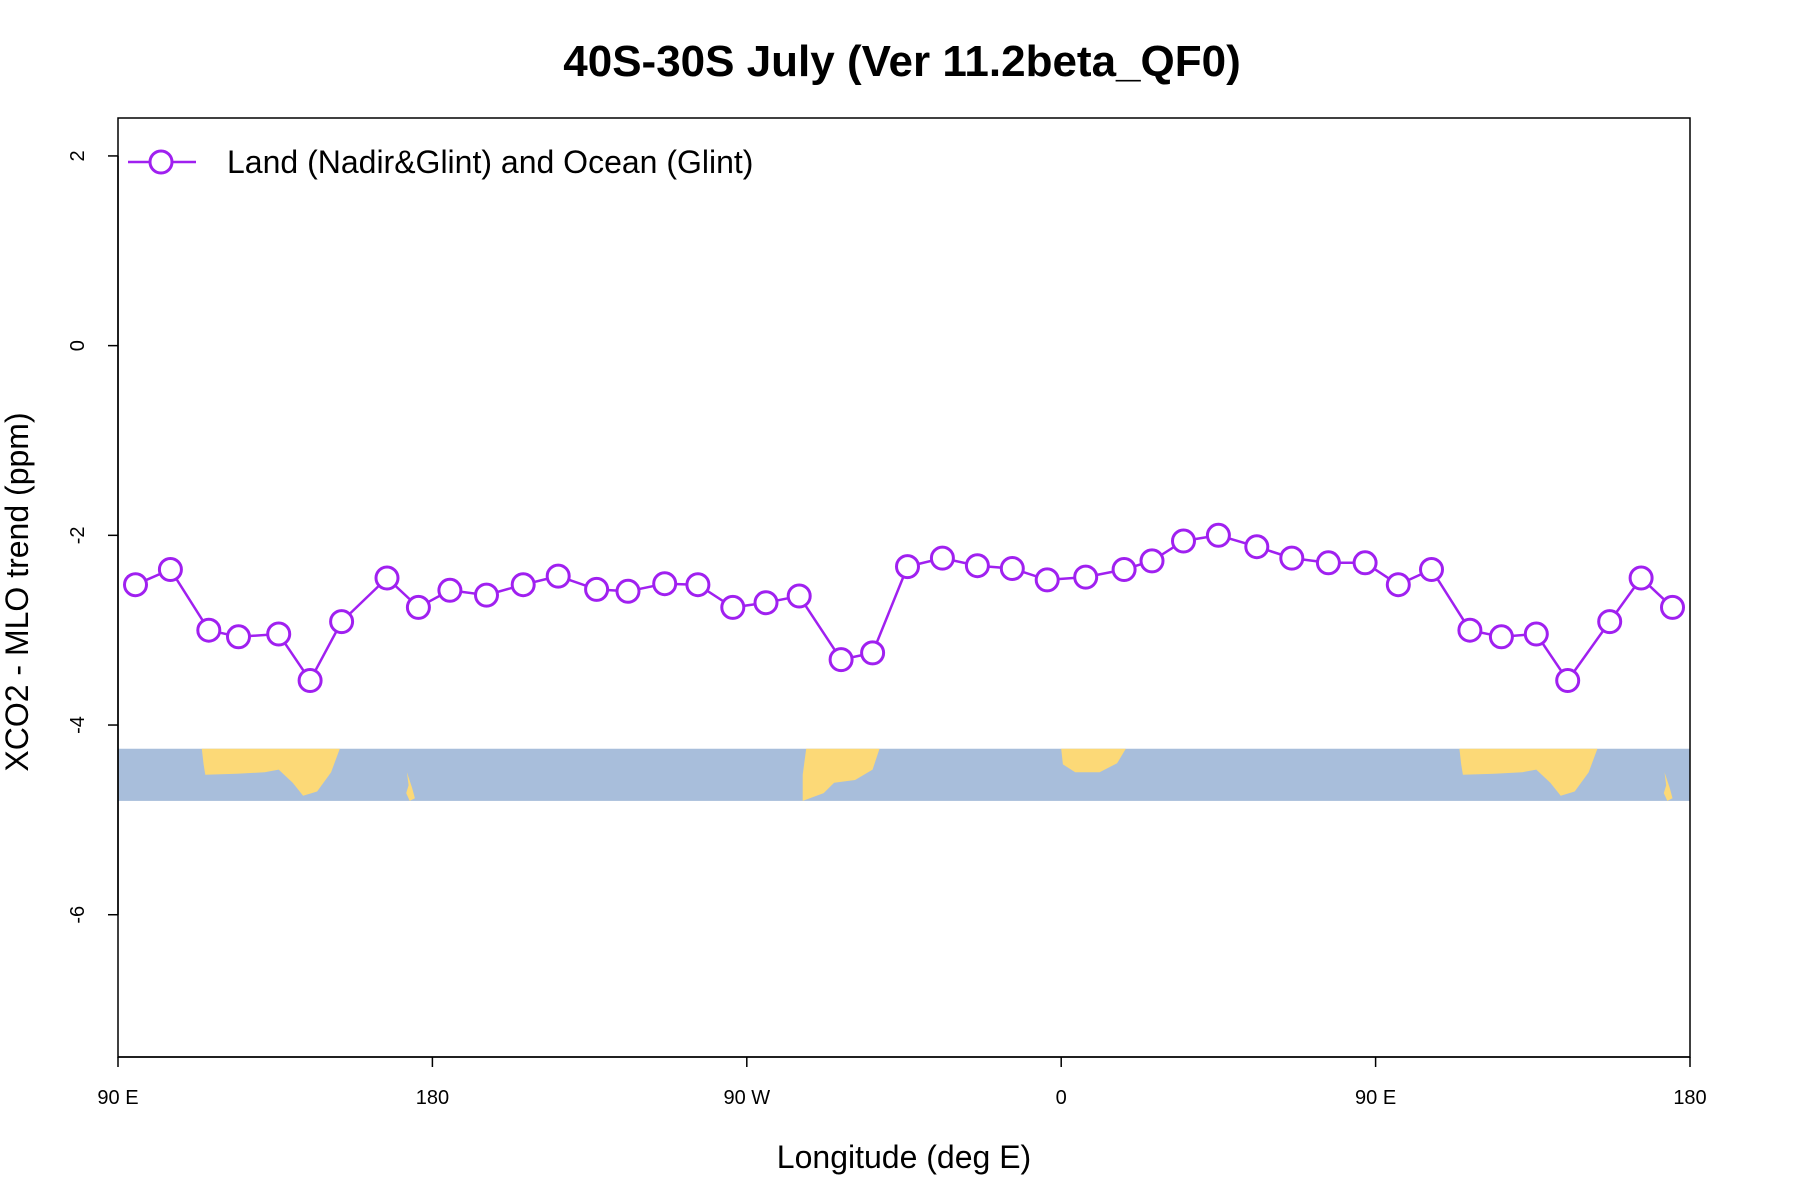  Describe the element at coordinates (1061, 1098) in the screenshot. I see `x-tick-label: 0` at that location.